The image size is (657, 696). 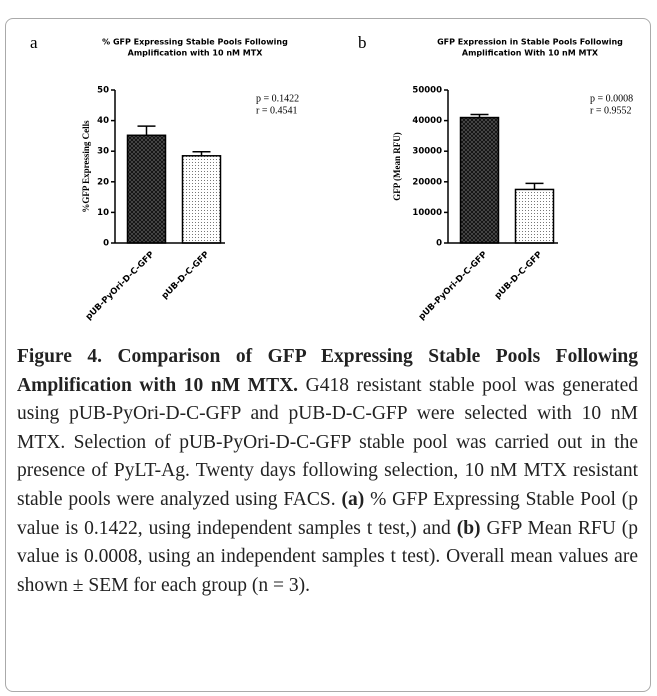 What do you see at coordinates (103, 182) in the screenshot?
I see `y-tick-label: 20` at bounding box center [103, 182].